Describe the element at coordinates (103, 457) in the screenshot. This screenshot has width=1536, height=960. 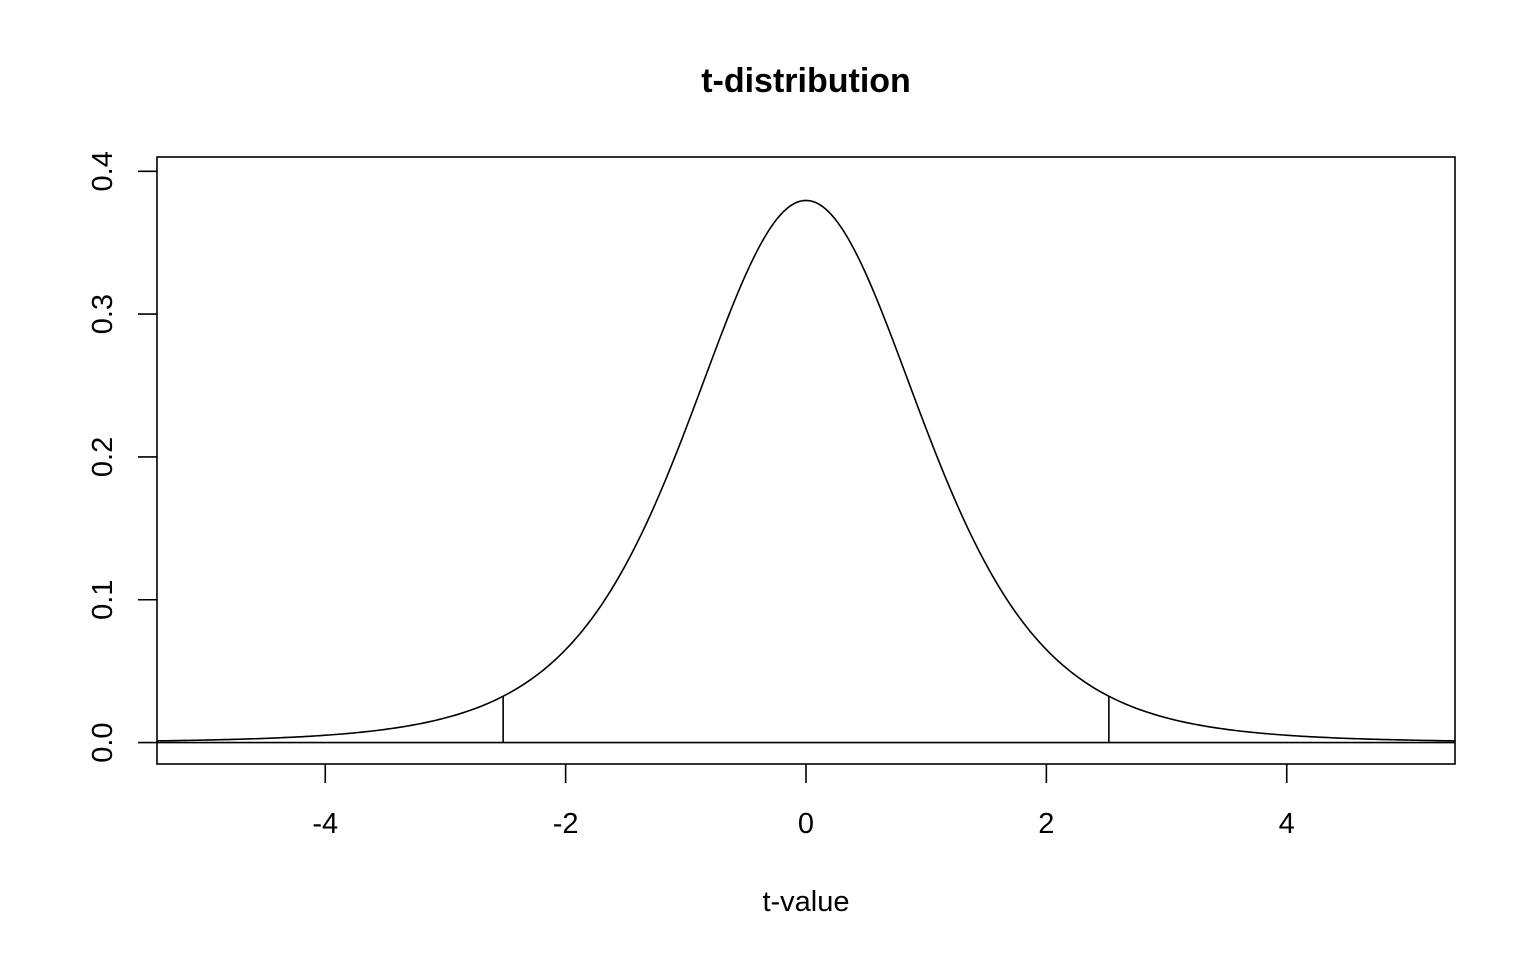
I see `y-tick-label: 0.2` at that location.